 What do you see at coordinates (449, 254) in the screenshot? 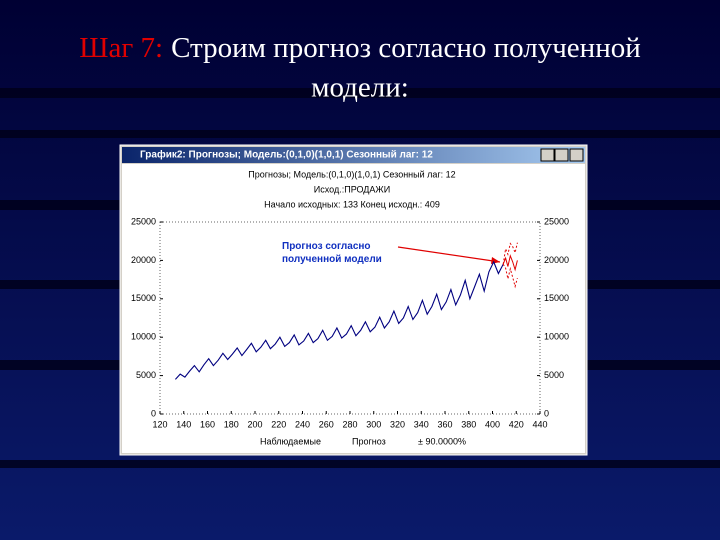
I see `annotation-arrow` at bounding box center [449, 254].